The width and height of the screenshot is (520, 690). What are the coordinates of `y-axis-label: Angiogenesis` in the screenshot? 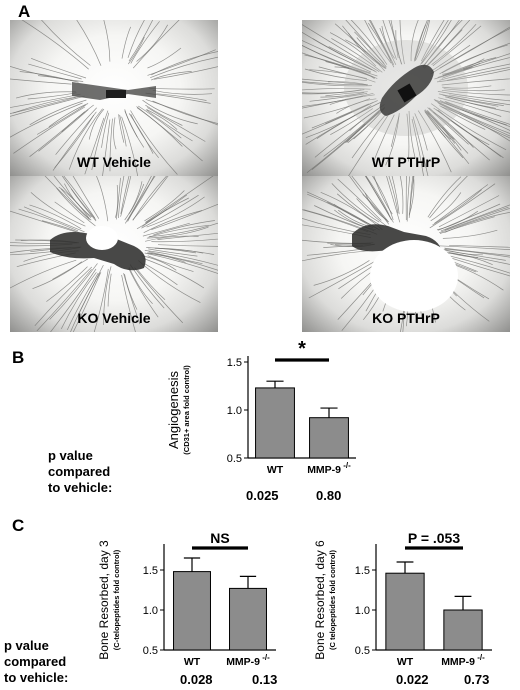 It's located at (173, 409).